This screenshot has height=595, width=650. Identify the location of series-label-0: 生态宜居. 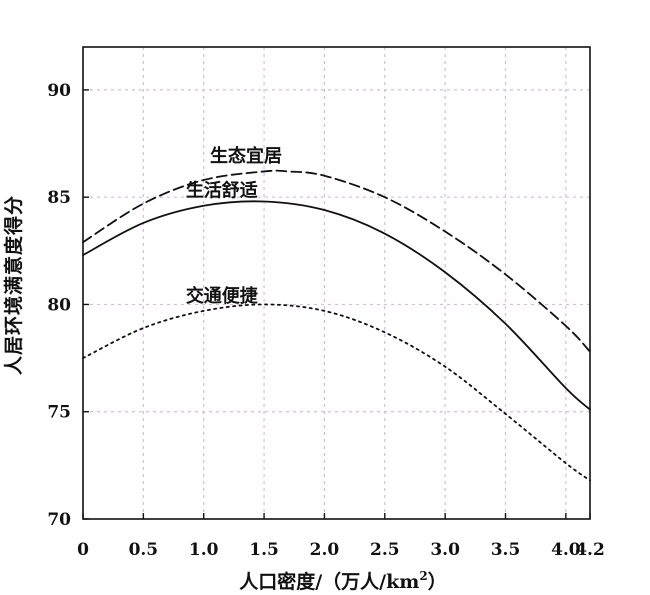
(246, 156).